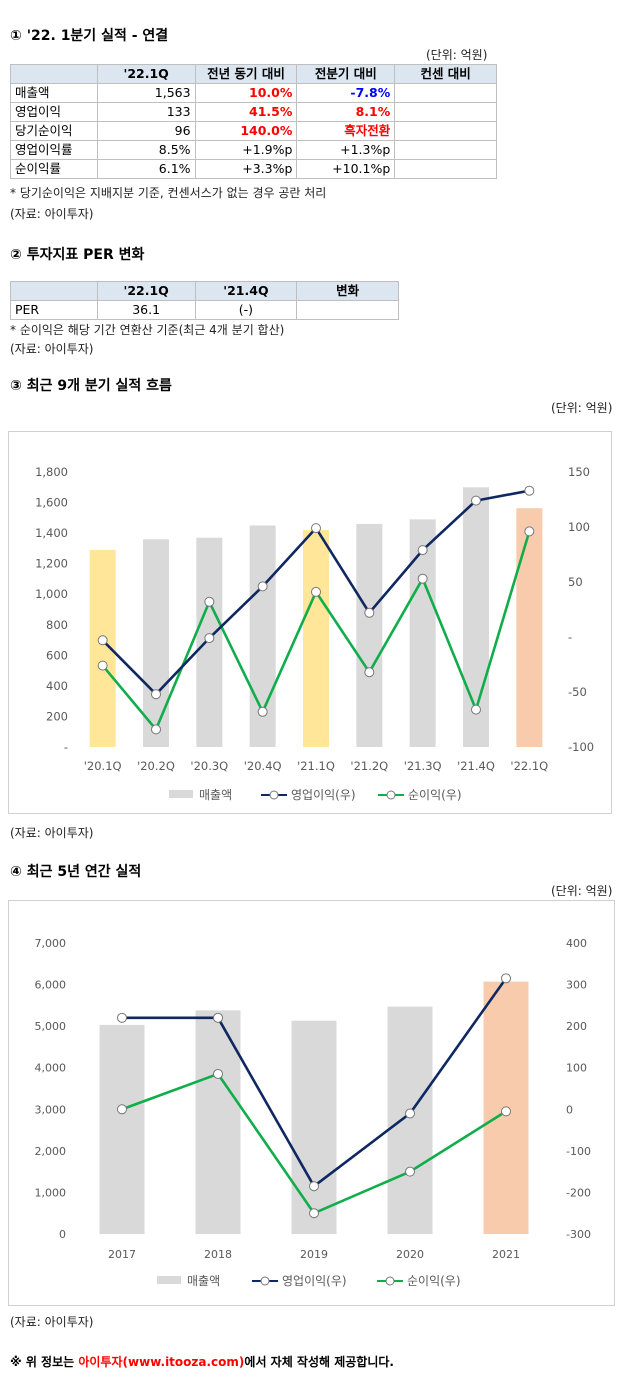 Image resolution: width=629 pixels, height=1392 pixels. I want to click on section2-note: * 순이익은 해당 기간 연환산 기준(최근 4개 분기 합산), so click(147, 330).